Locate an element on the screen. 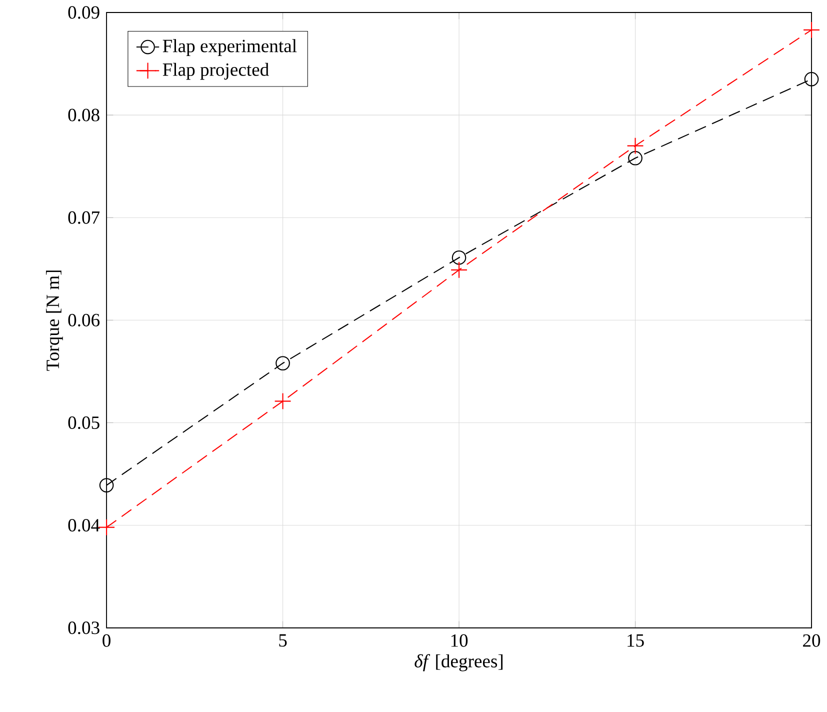 The height and width of the screenshot is (712, 827). y-axis-title: Torque [N m] is located at coordinates (54, 320).